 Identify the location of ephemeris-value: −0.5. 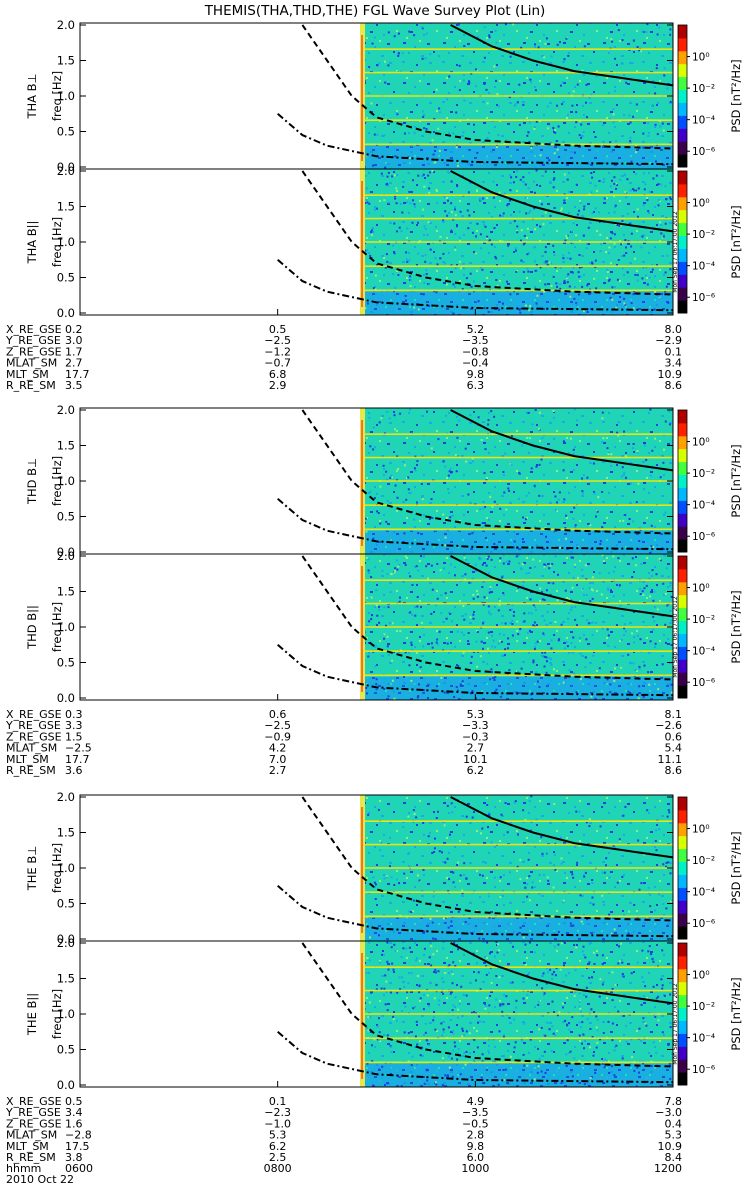
(475, 1123).